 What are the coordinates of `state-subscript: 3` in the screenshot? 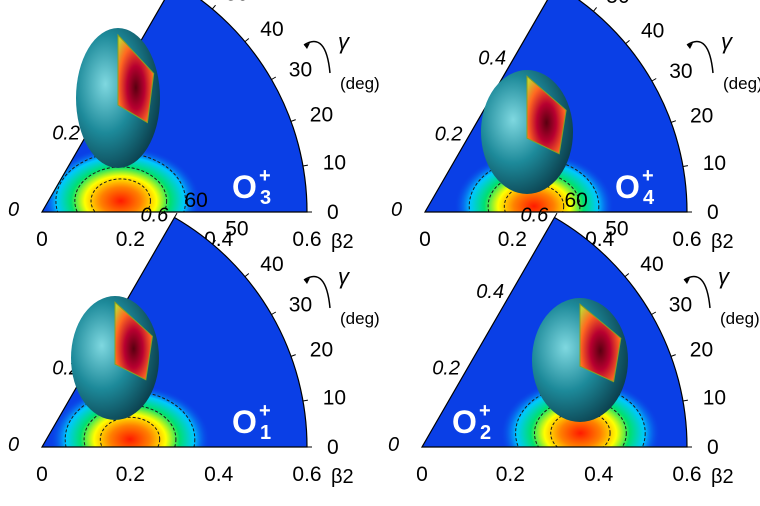 It's located at (265, 198).